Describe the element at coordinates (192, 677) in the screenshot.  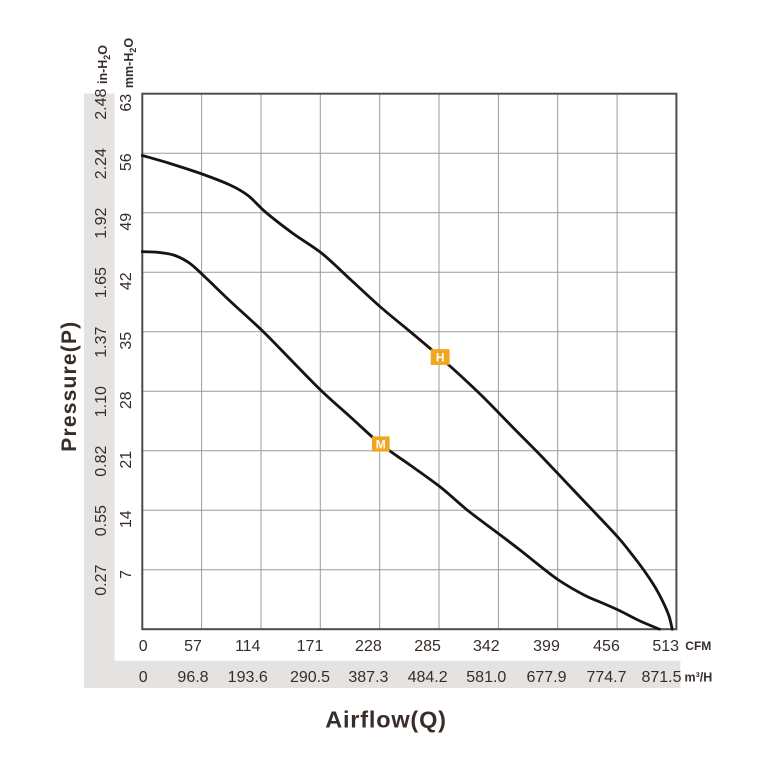
I see `svg-text: 96.8` at that location.